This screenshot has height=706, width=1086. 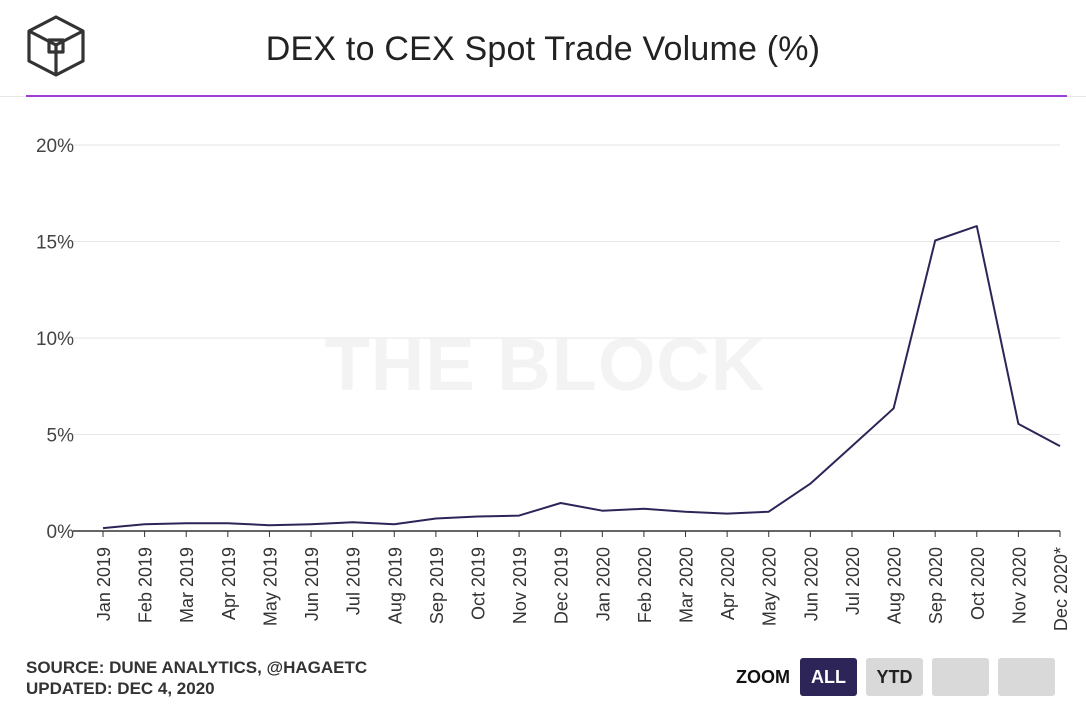 I want to click on x-tick-label: Jul 2019, so click(x=354, y=581).